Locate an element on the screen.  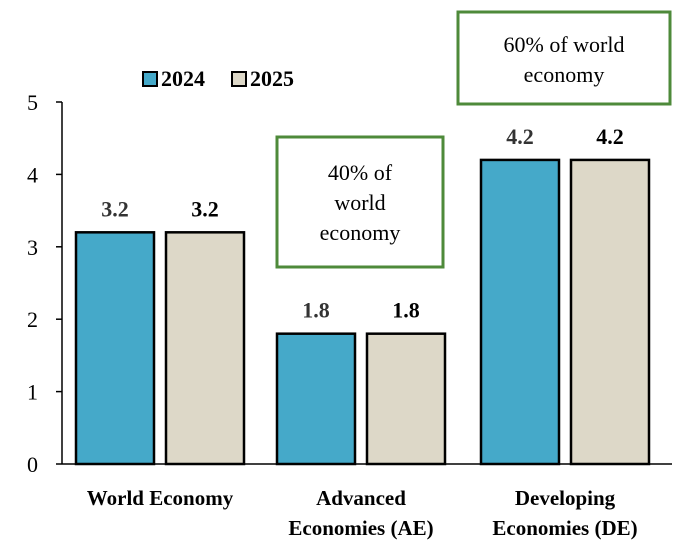
x-category-label: Developing is located at coordinates (565, 498).